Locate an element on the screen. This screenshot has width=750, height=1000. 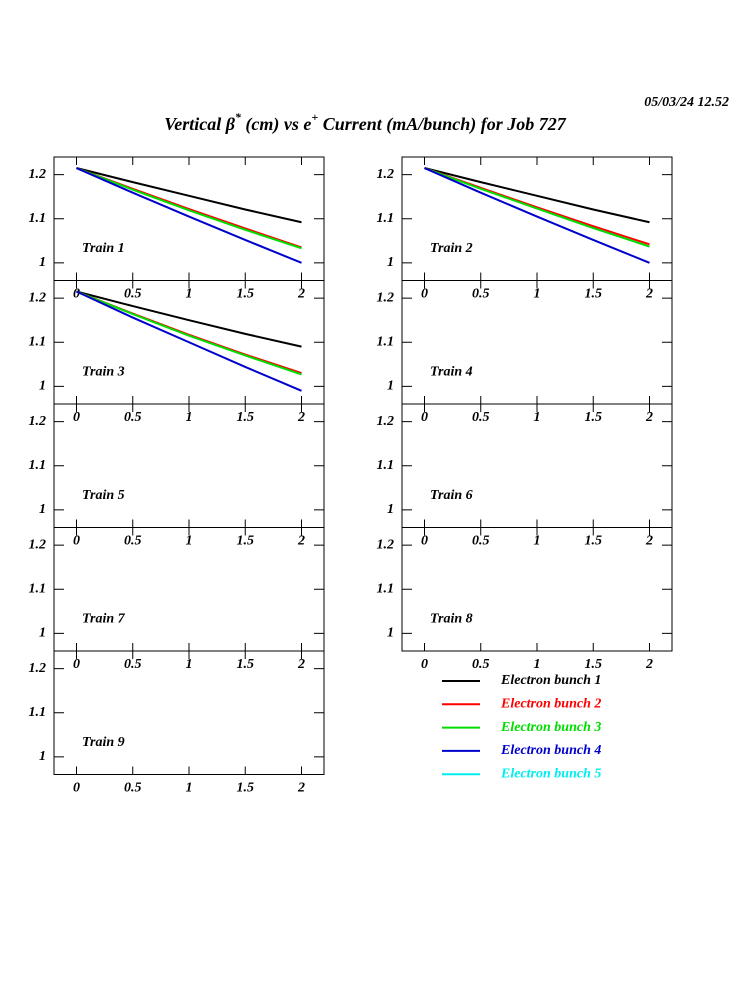
panel-title: Train 6 is located at coordinates (451, 495).